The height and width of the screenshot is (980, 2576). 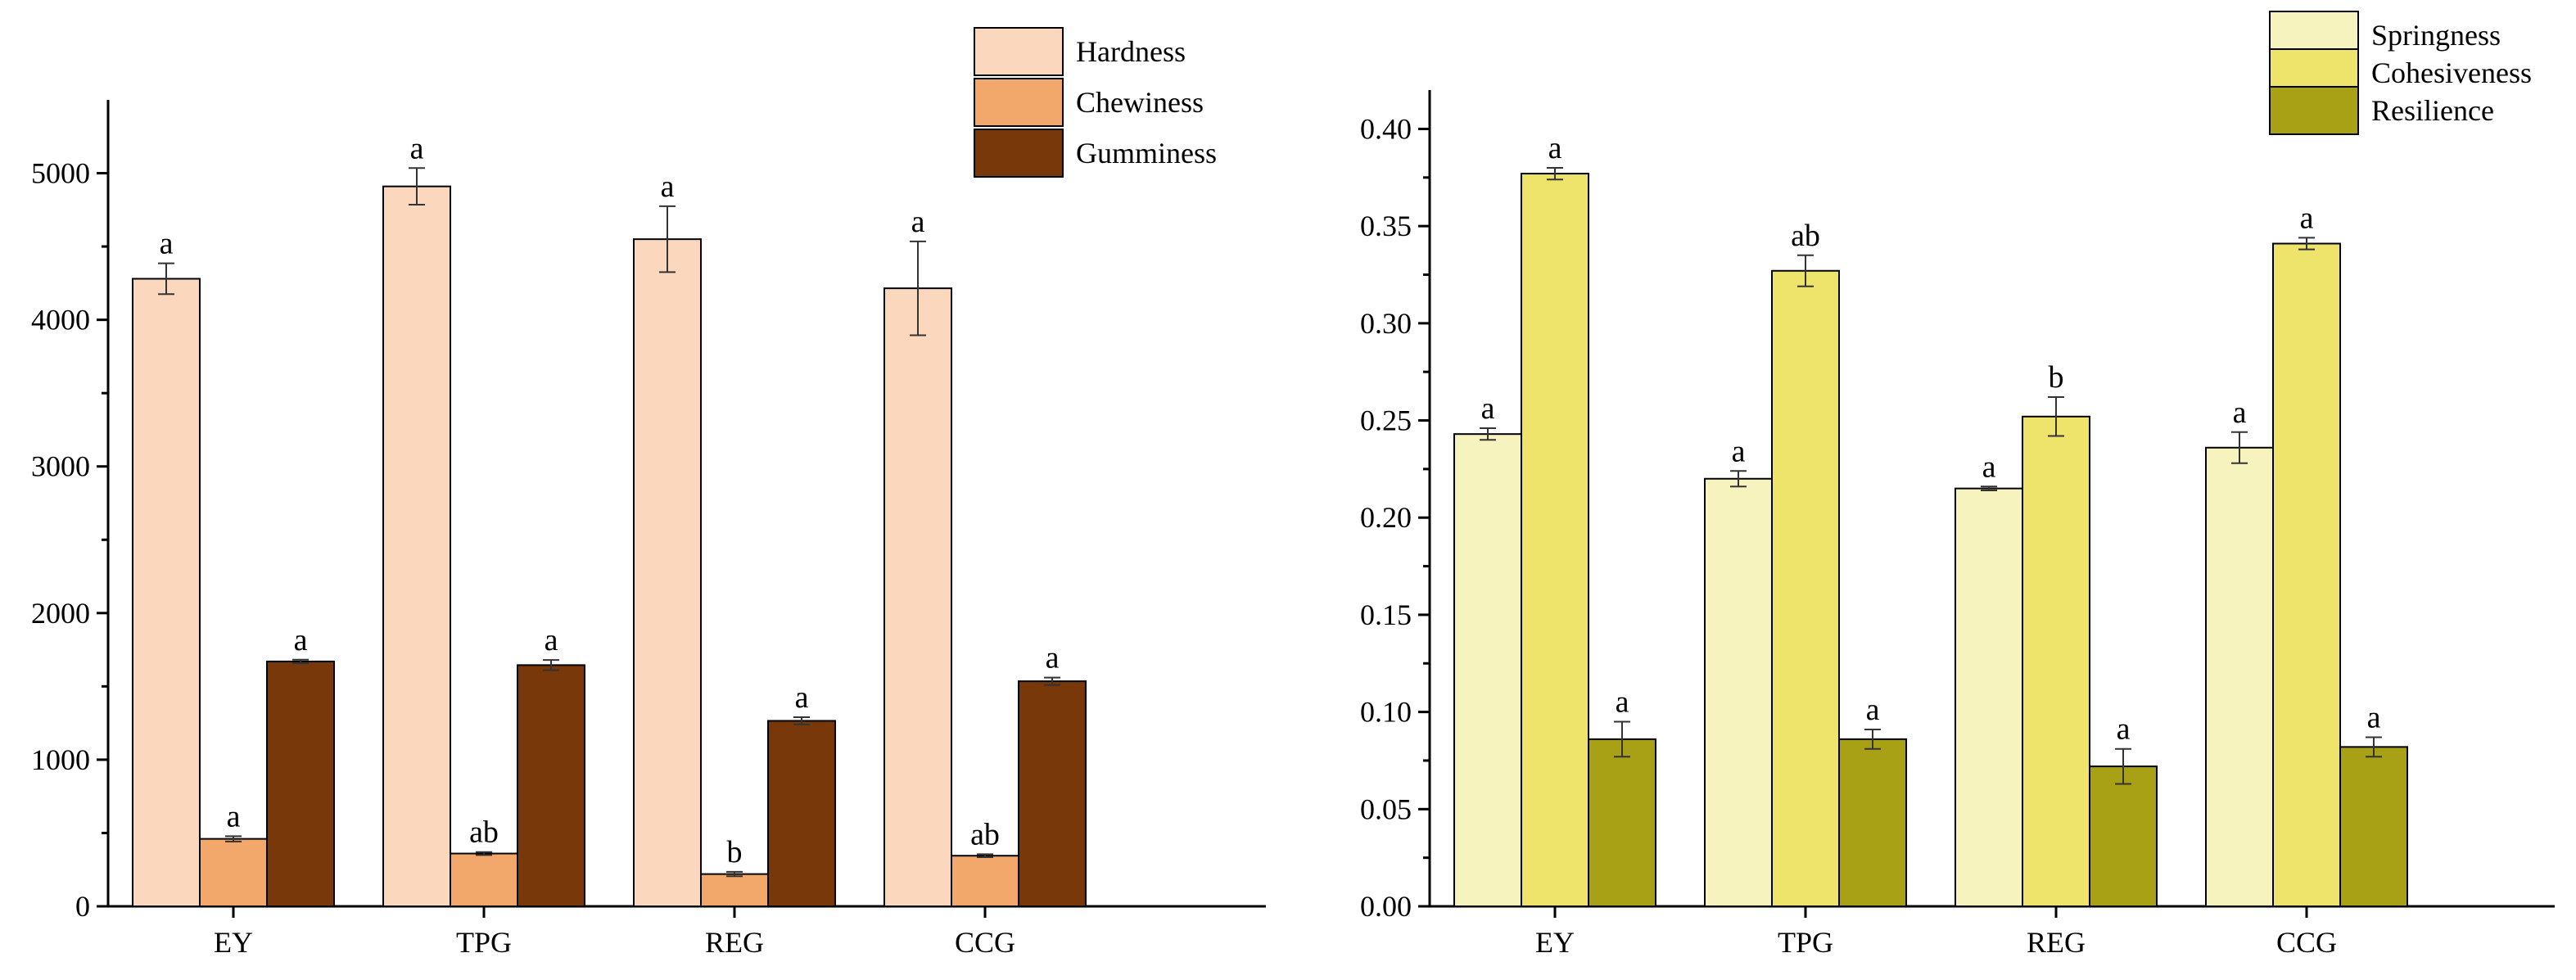 I want to click on bar-springness-ey, so click(x=1487, y=670).